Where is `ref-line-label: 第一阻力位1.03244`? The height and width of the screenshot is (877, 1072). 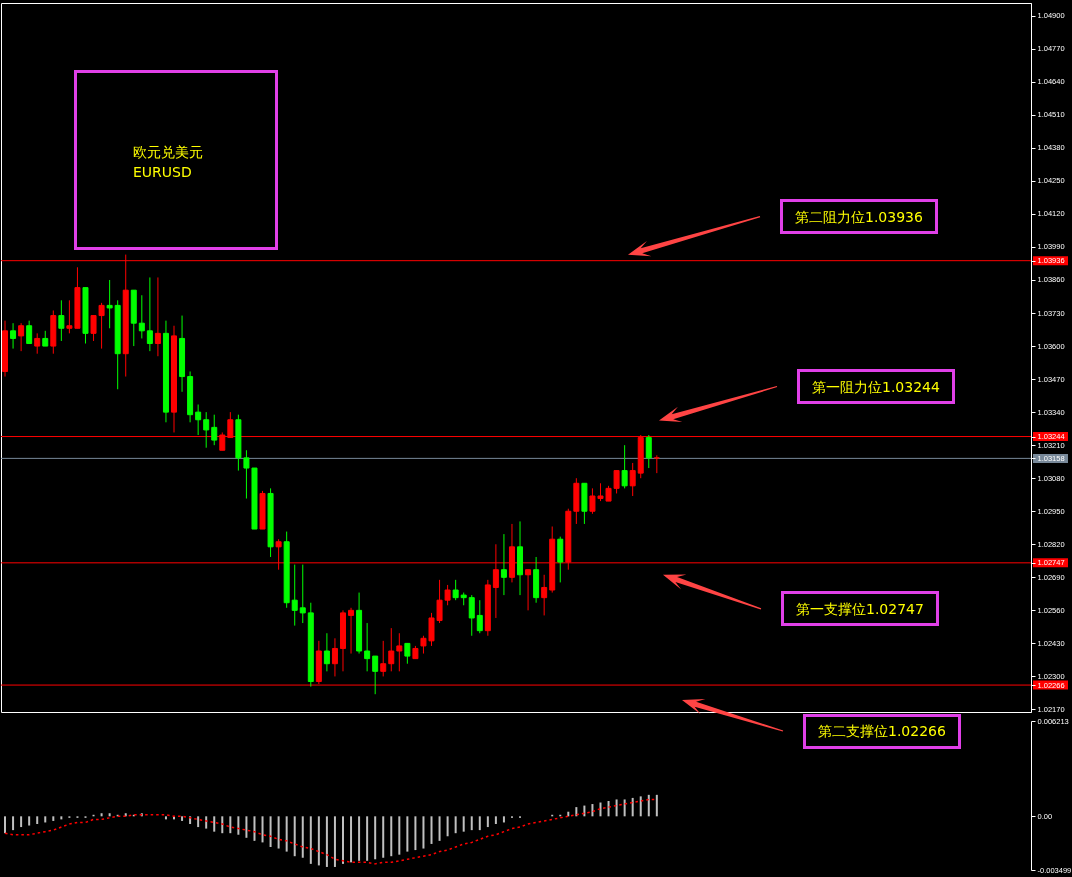
ref-line-label: 第一阻力位1.03244 is located at coordinates (876, 386).